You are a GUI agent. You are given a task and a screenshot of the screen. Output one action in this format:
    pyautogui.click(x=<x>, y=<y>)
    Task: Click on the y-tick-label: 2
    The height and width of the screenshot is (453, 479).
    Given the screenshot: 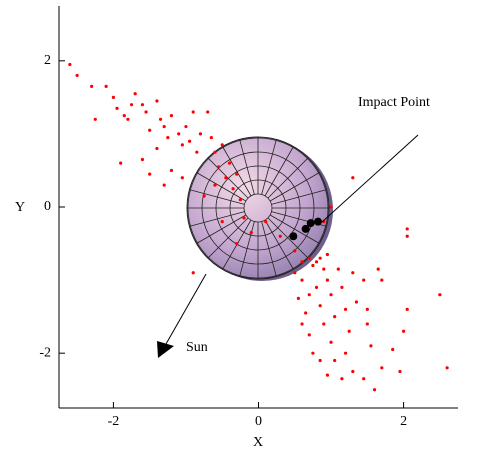 What is the action you would take?
    pyautogui.click(x=47, y=60)
    